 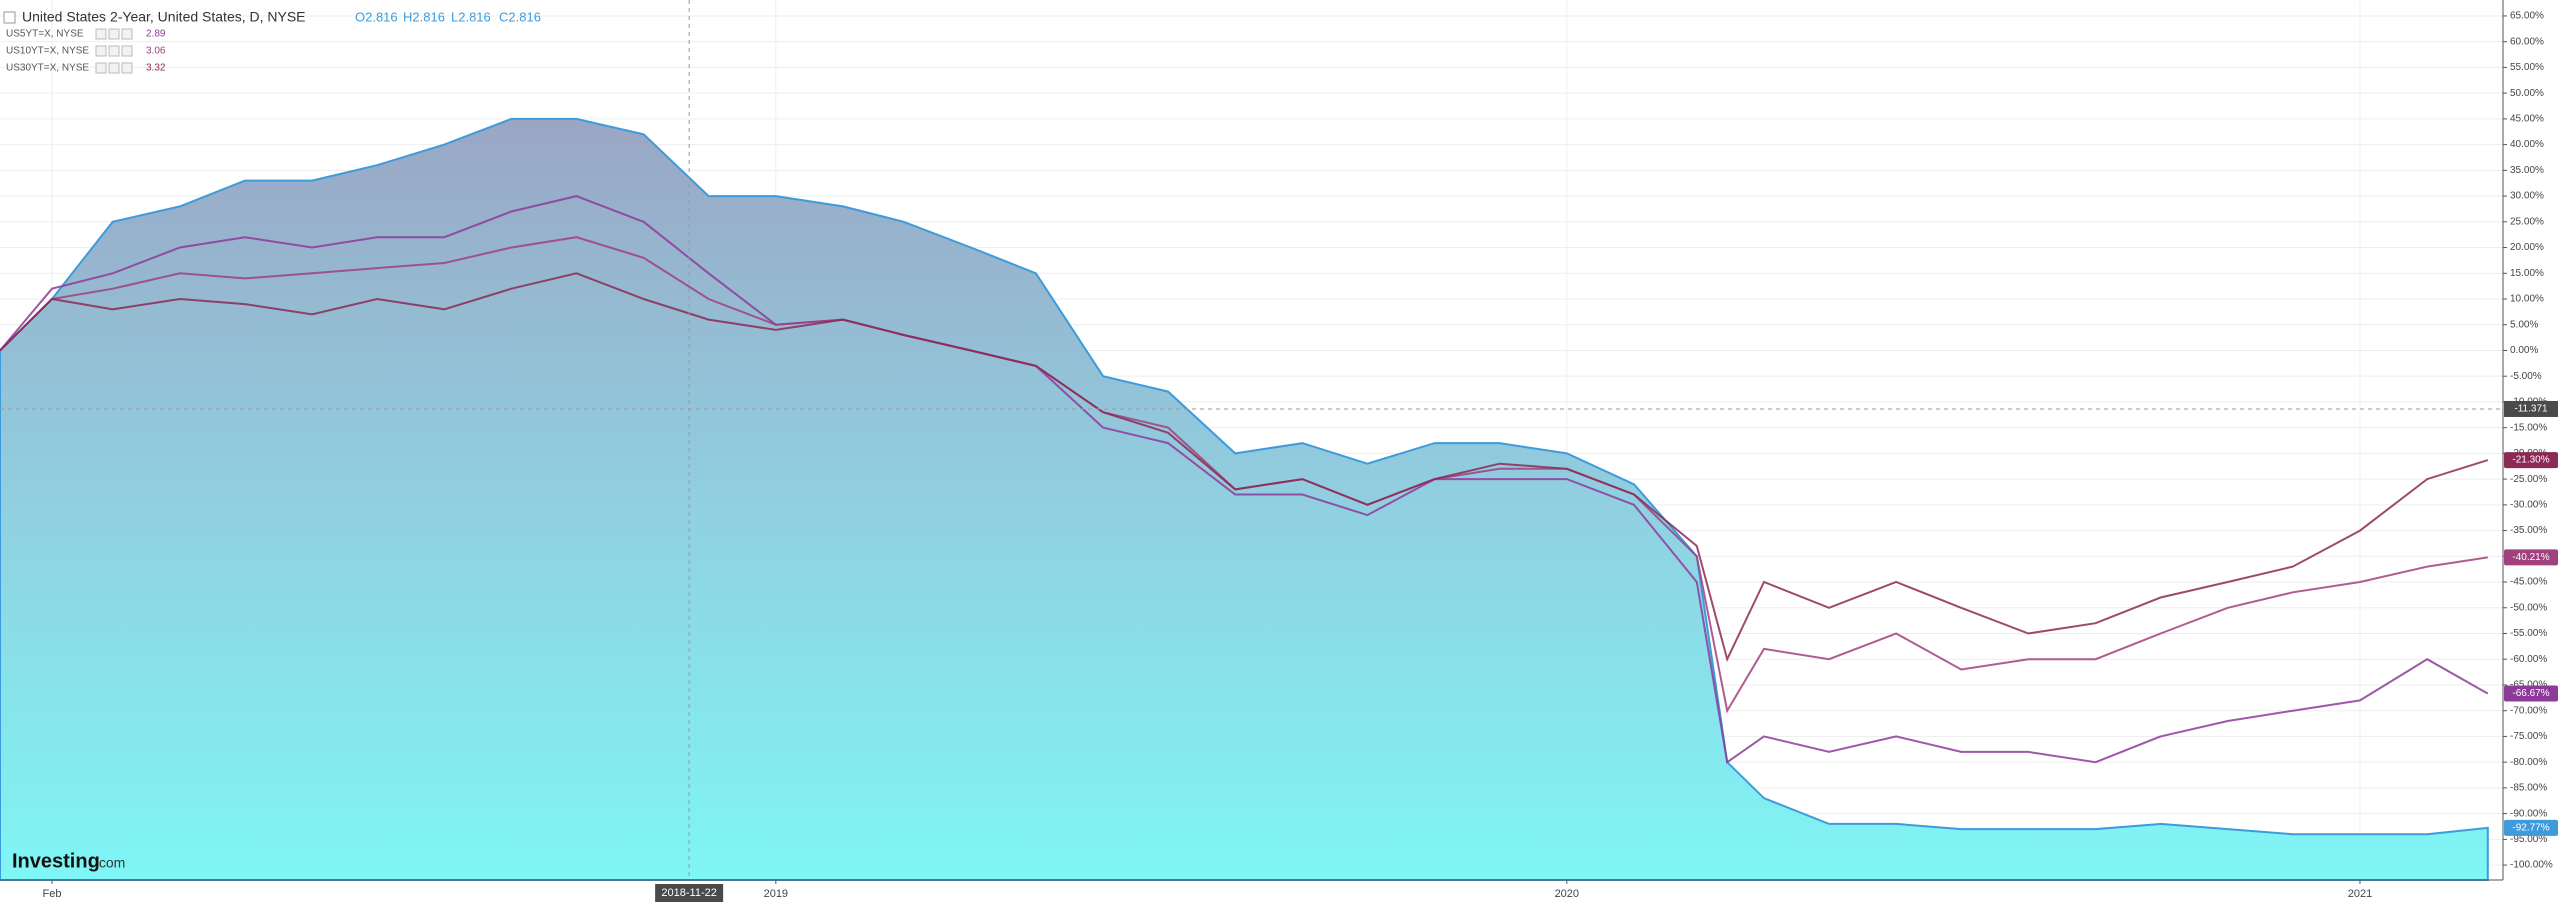 I want to click on crosshair-y-label: -11.371, so click(x=2531, y=409).